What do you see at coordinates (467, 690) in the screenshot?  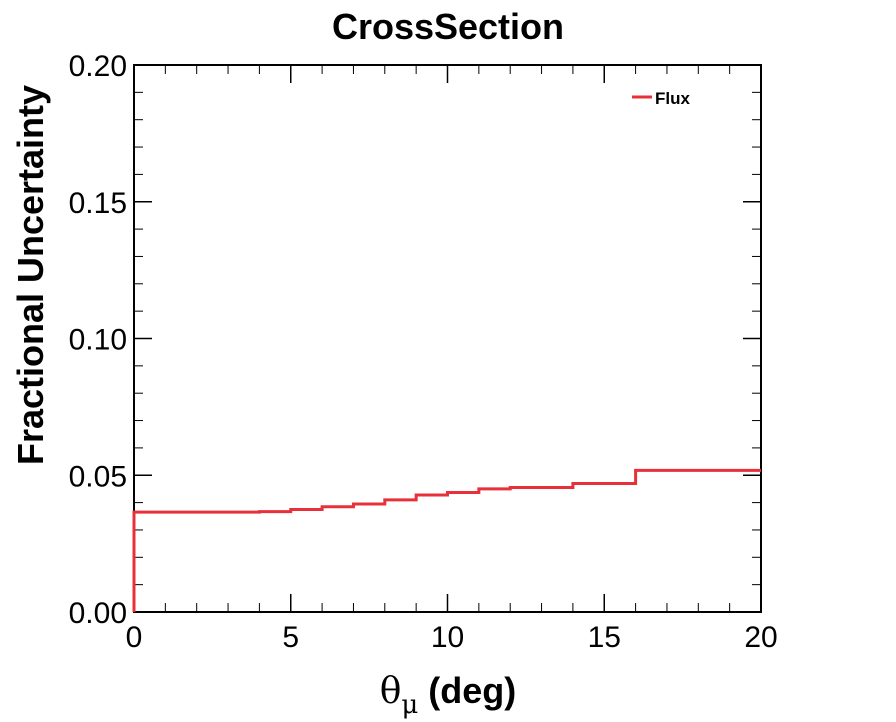 I see `x-axis-label-unit: (deg)` at bounding box center [467, 690].